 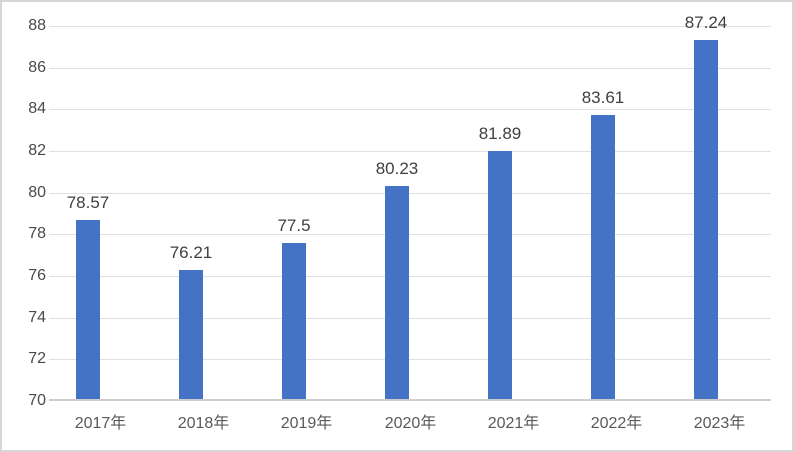 I want to click on bar-value-label: 78.57, so click(x=88, y=202).